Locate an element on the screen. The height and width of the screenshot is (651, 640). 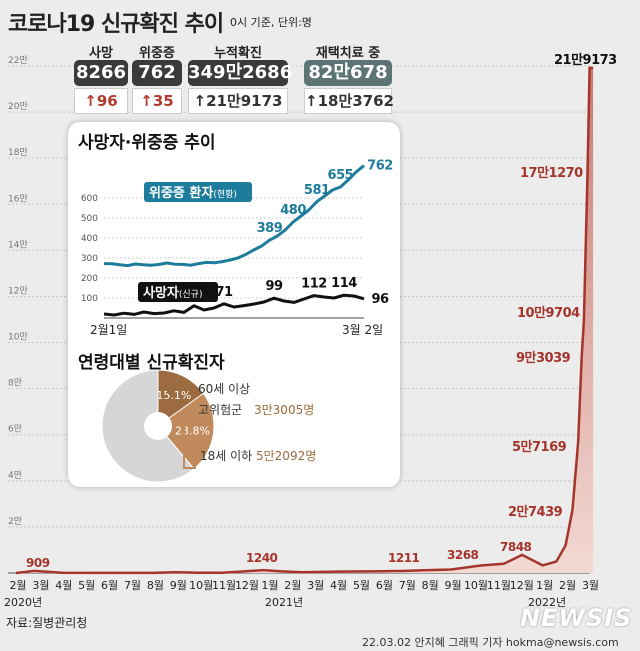
callout-line-youth is located at coordinates (189, 445).